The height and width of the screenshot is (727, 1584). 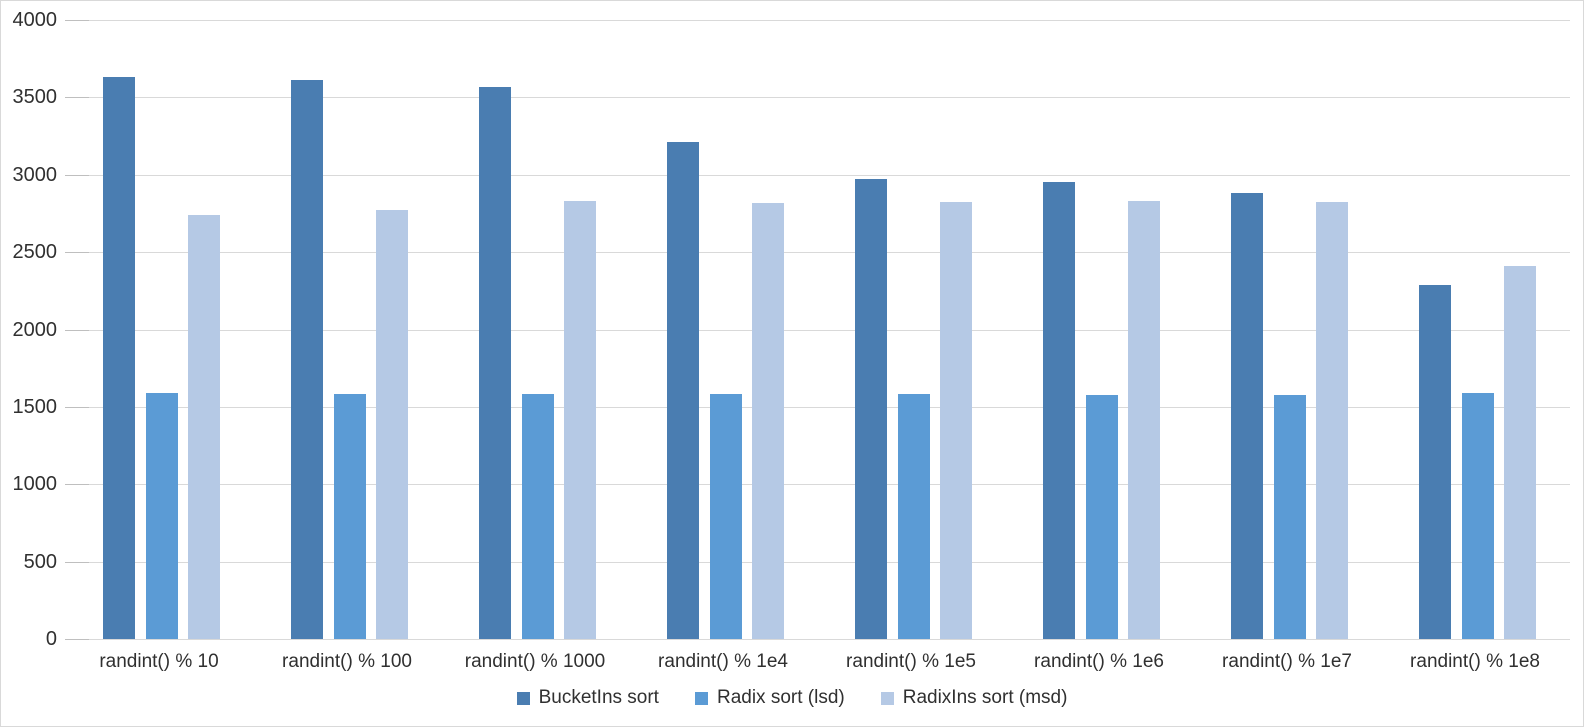 What do you see at coordinates (35, 484) in the screenshot?
I see `y-axis-label: 1000` at bounding box center [35, 484].